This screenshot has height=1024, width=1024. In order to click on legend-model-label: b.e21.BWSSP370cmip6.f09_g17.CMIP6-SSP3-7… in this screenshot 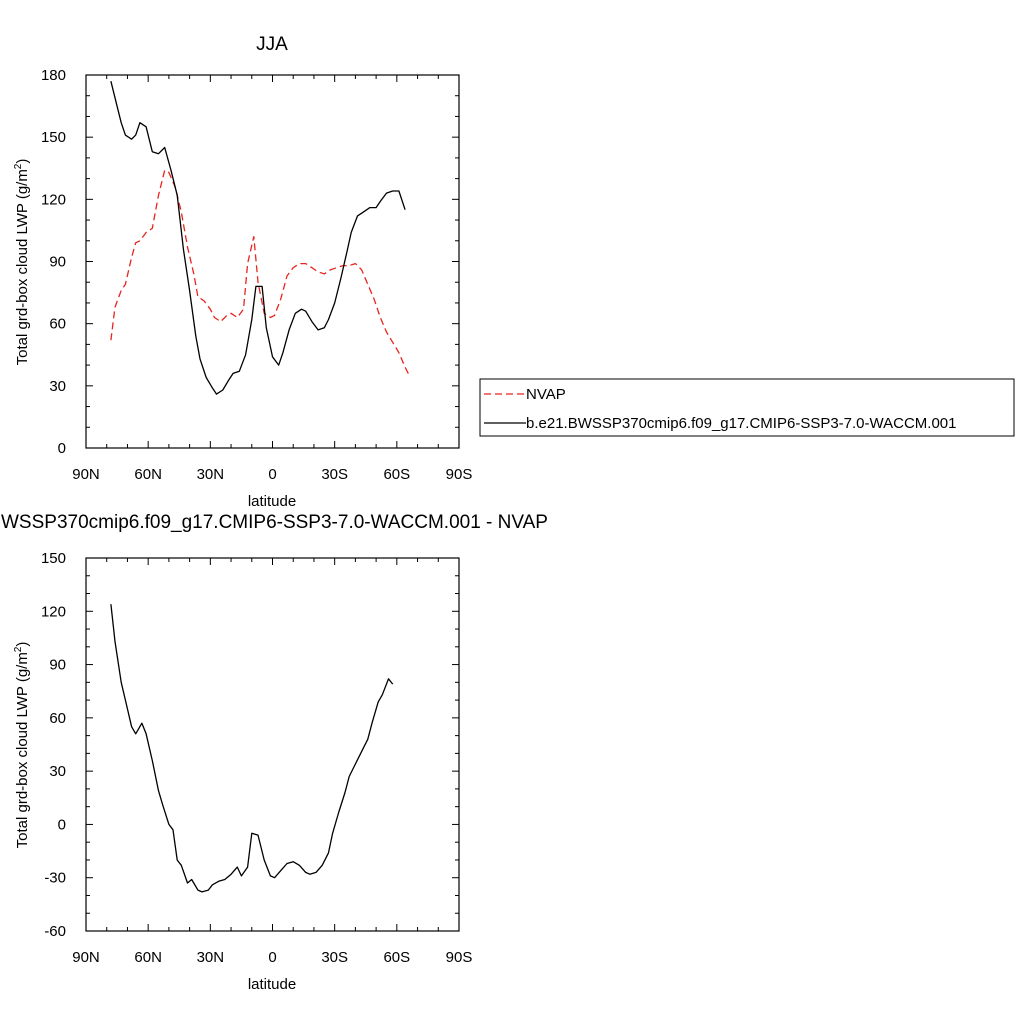, I will do `click(741, 423)`.